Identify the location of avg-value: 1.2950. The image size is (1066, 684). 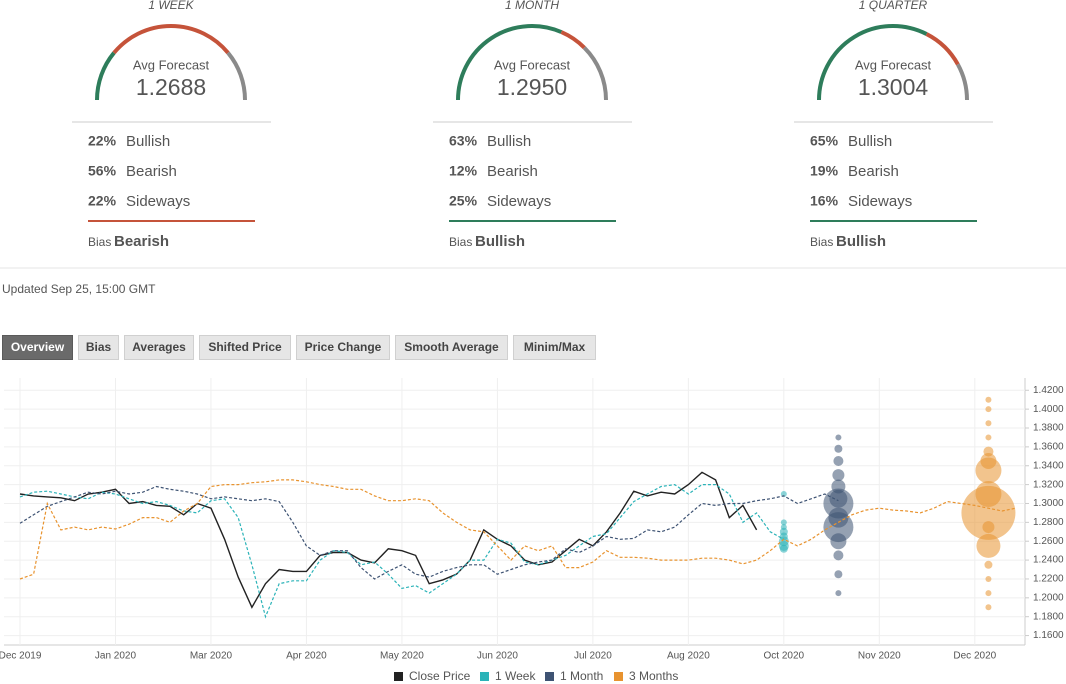
(532, 87).